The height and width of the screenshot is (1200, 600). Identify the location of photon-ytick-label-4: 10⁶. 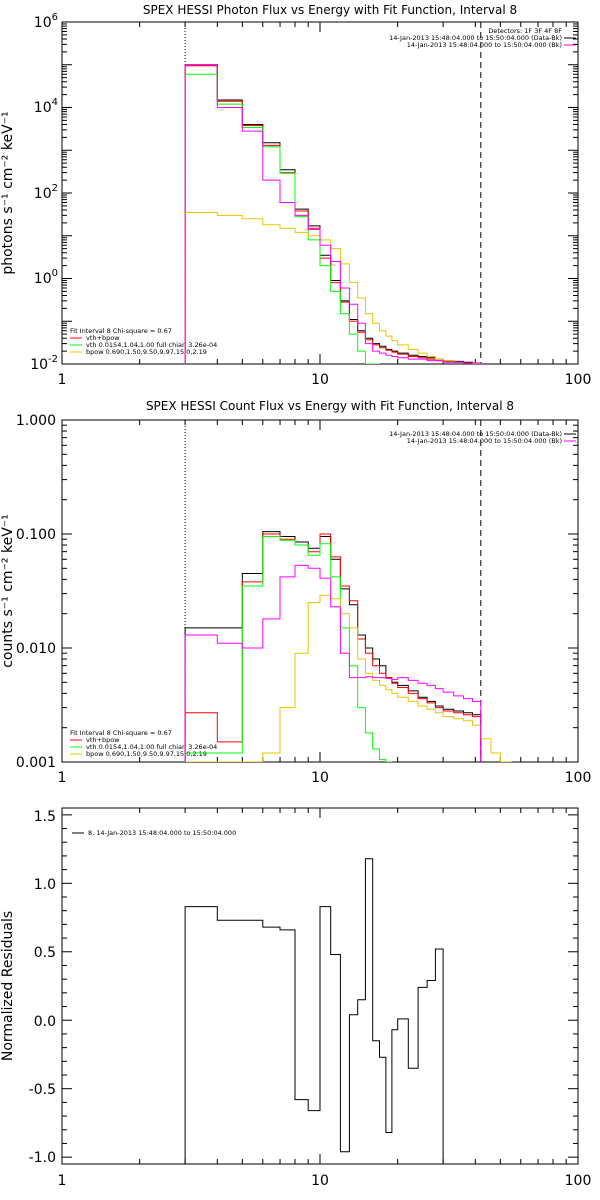
(46, 21).